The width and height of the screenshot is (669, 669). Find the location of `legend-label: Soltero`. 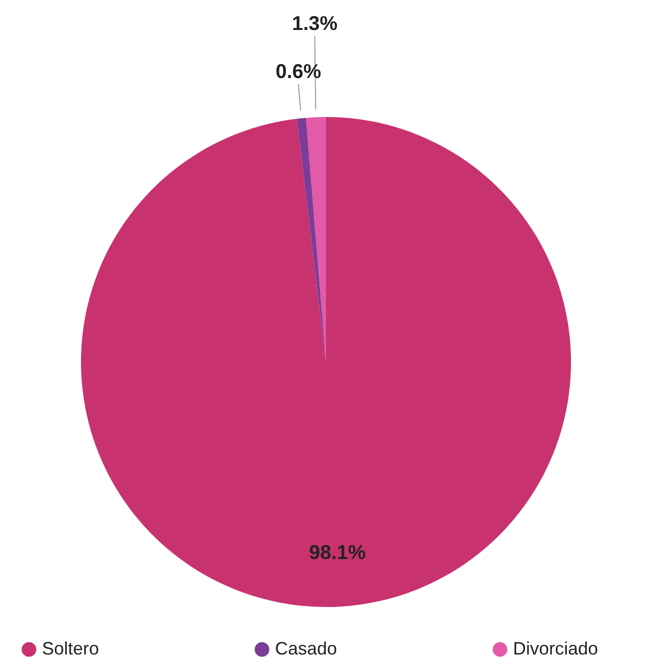

legend-label: Soltero is located at coordinates (71, 648).